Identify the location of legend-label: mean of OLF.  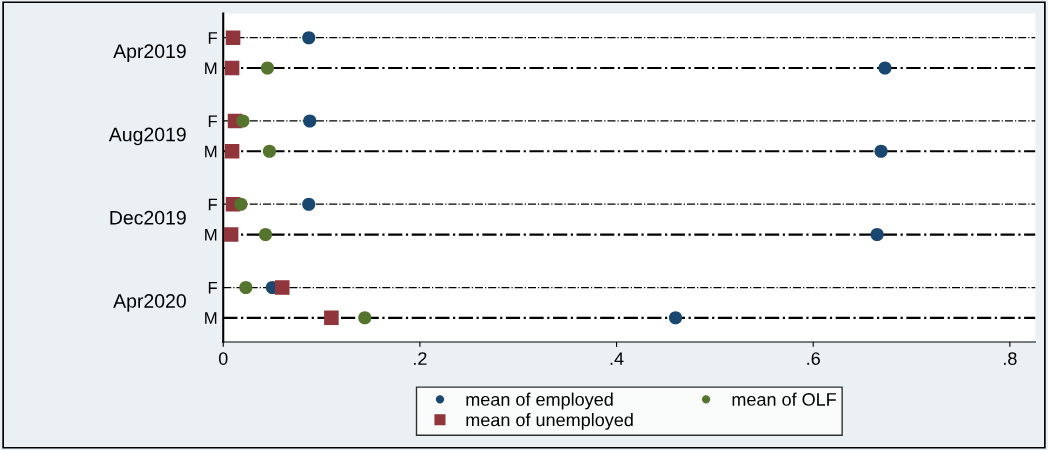
(784, 399).